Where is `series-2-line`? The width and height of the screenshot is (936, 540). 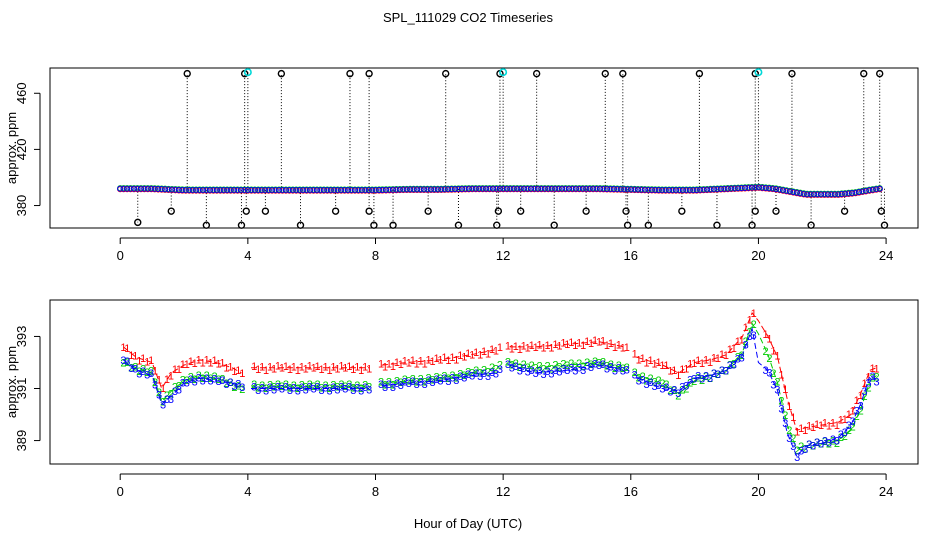
series-2-line is located at coordinates (182, 382).